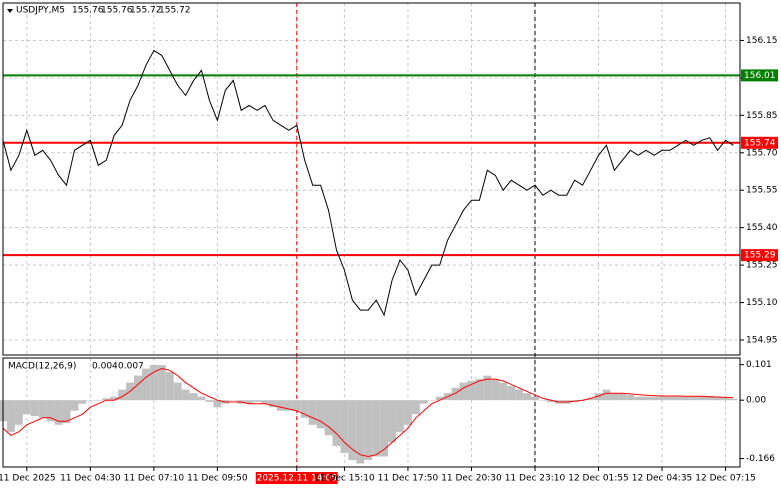 Image resolution: width=781 pixels, height=493 pixels. What do you see at coordinates (154, 479) in the screenshot?
I see `x-tick-label: 11 Dec 07:10` at bounding box center [154, 479].